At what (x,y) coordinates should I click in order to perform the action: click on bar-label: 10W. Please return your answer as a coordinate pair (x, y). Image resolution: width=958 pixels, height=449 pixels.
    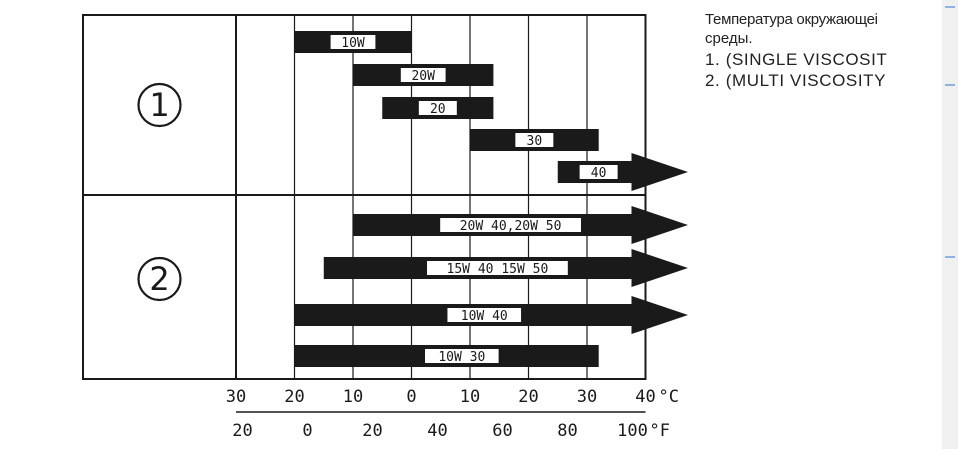
    Looking at the image, I should click on (353, 43).